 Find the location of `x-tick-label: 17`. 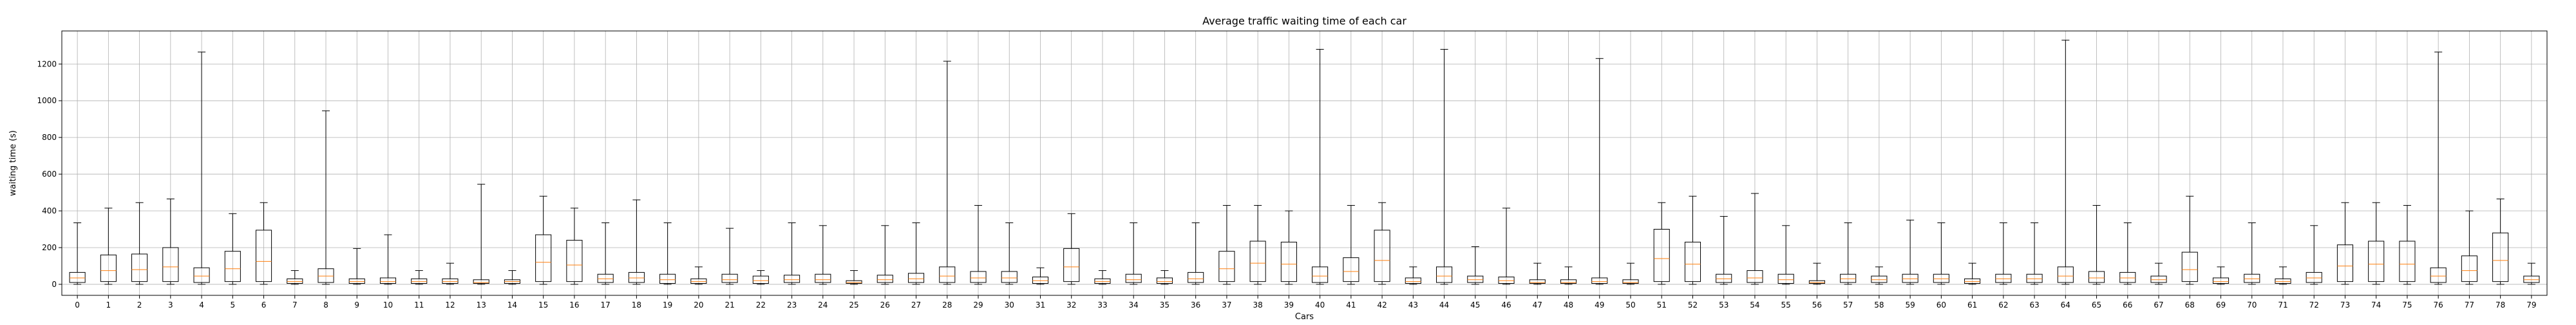

x-tick-label: 17 is located at coordinates (606, 305).